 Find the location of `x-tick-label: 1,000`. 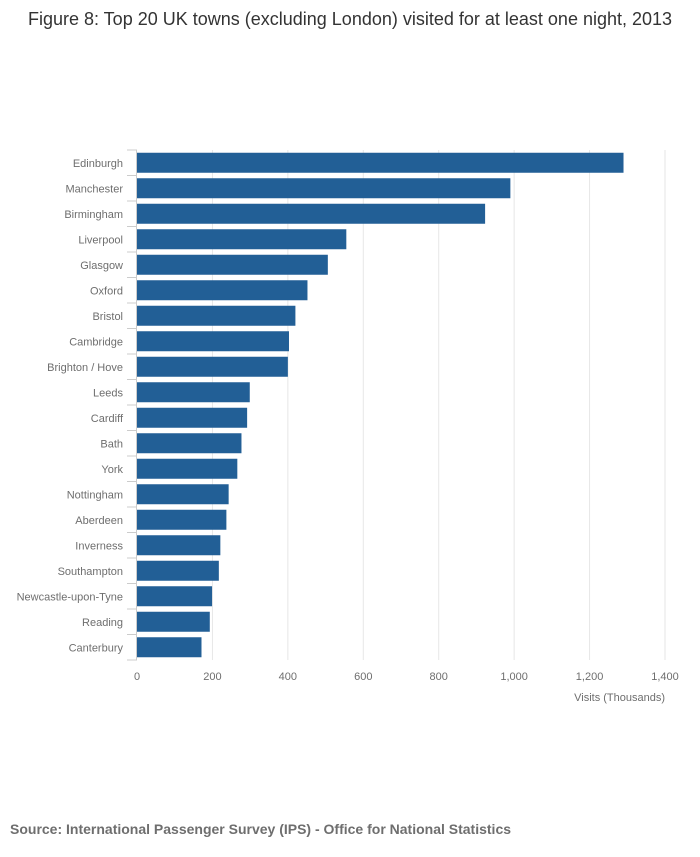

x-tick-label: 1,000 is located at coordinates (514, 677).